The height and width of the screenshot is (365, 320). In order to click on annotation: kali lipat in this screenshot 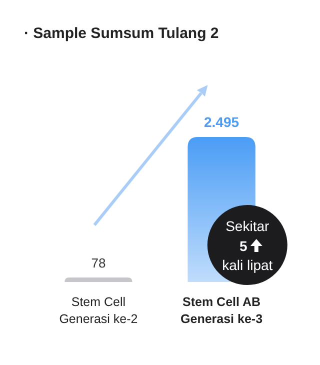, I will do `click(247, 265)`.